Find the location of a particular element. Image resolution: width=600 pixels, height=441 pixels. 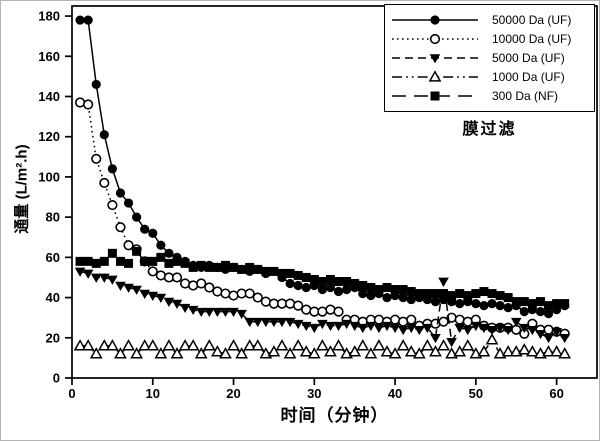

legend-sample-triangle-down-icon is located at coordinates (435, 59).